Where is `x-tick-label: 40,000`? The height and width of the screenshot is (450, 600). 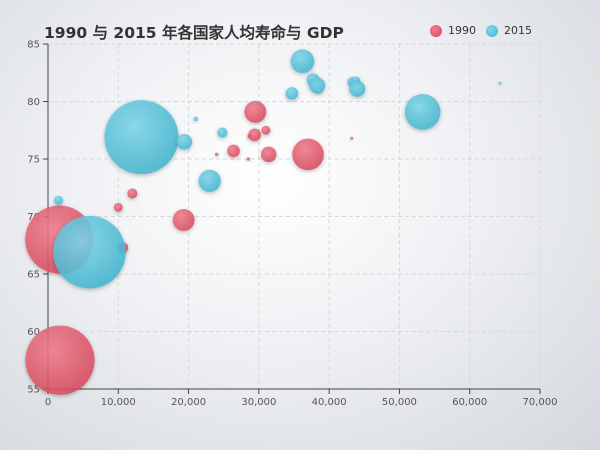
x-tick-label: 40,000 is located at coordinates (329, 402).